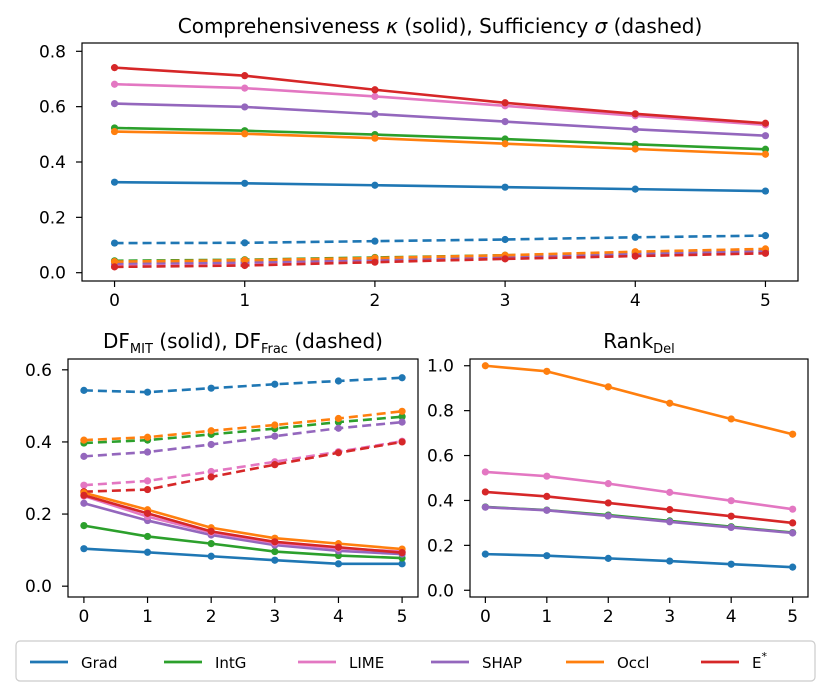 The image size is (831, 695). What do you see at coordinates (639, 466) in the screenshot?
I see `series-group` at bounding box center [639, 466].